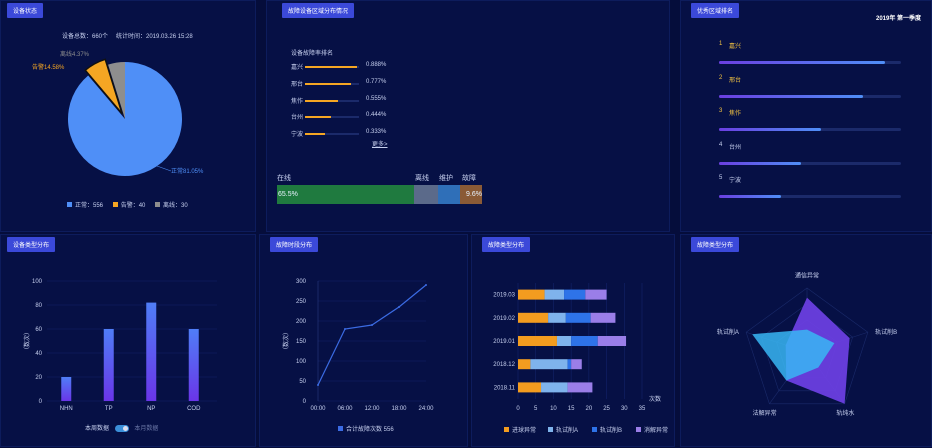 Image resolution: width=932 pixels, height=448 pixels. I want to click on region-rank-panel: 优秀区域排名 2019年 第一季度 1 嘉兴 2 邢台 3 焦作 4 台州 5 宁波, so click(806, 116).